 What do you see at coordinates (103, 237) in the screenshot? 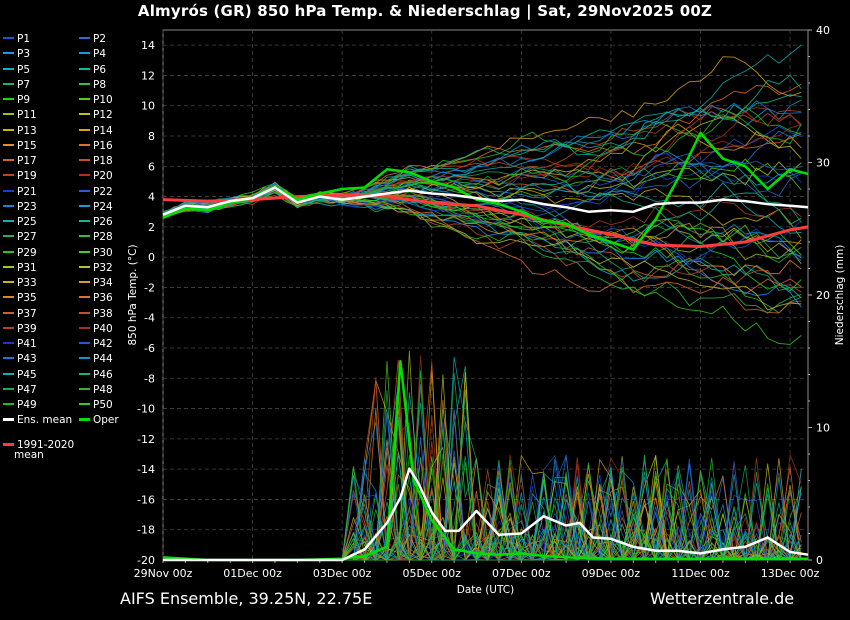
I see `legend-item-p28-label: P28` at bounding box center [103, 237].